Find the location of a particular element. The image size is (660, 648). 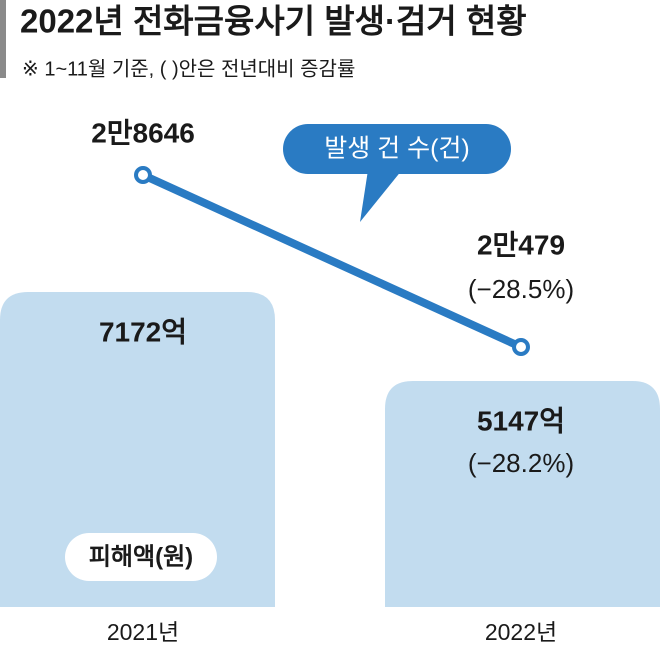

title-accent is located at coordinates (3, 39).